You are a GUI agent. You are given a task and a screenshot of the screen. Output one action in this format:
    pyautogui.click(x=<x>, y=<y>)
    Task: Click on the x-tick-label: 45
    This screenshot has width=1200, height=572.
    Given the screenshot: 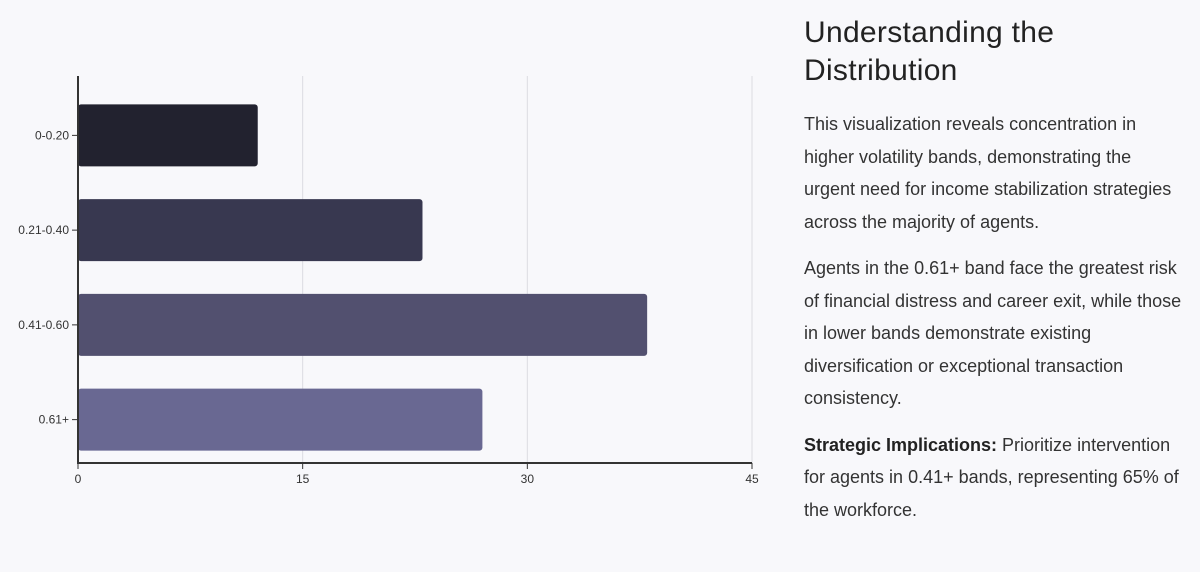 What is the action you would take?
    pyautogui.click(x=752, y=479)
    